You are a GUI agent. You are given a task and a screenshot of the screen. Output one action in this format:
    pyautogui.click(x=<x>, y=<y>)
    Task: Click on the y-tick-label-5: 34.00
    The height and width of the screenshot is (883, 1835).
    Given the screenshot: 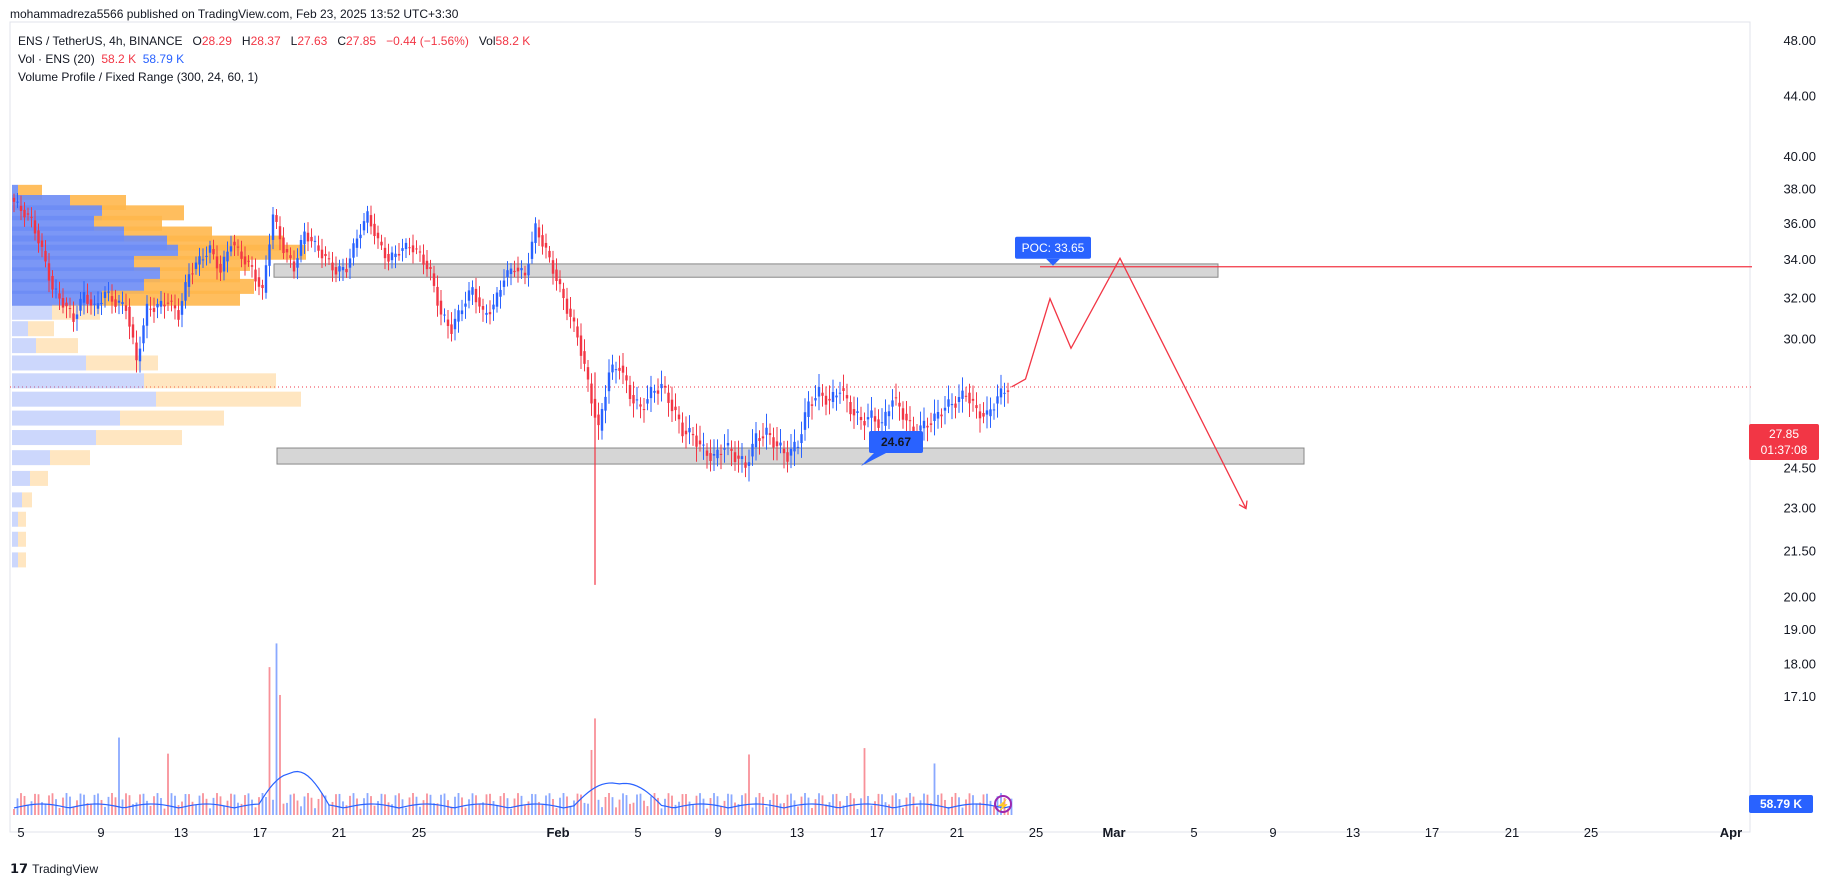 What is the action you would take?
    pyautogui.click(x=1799, y=259)
    